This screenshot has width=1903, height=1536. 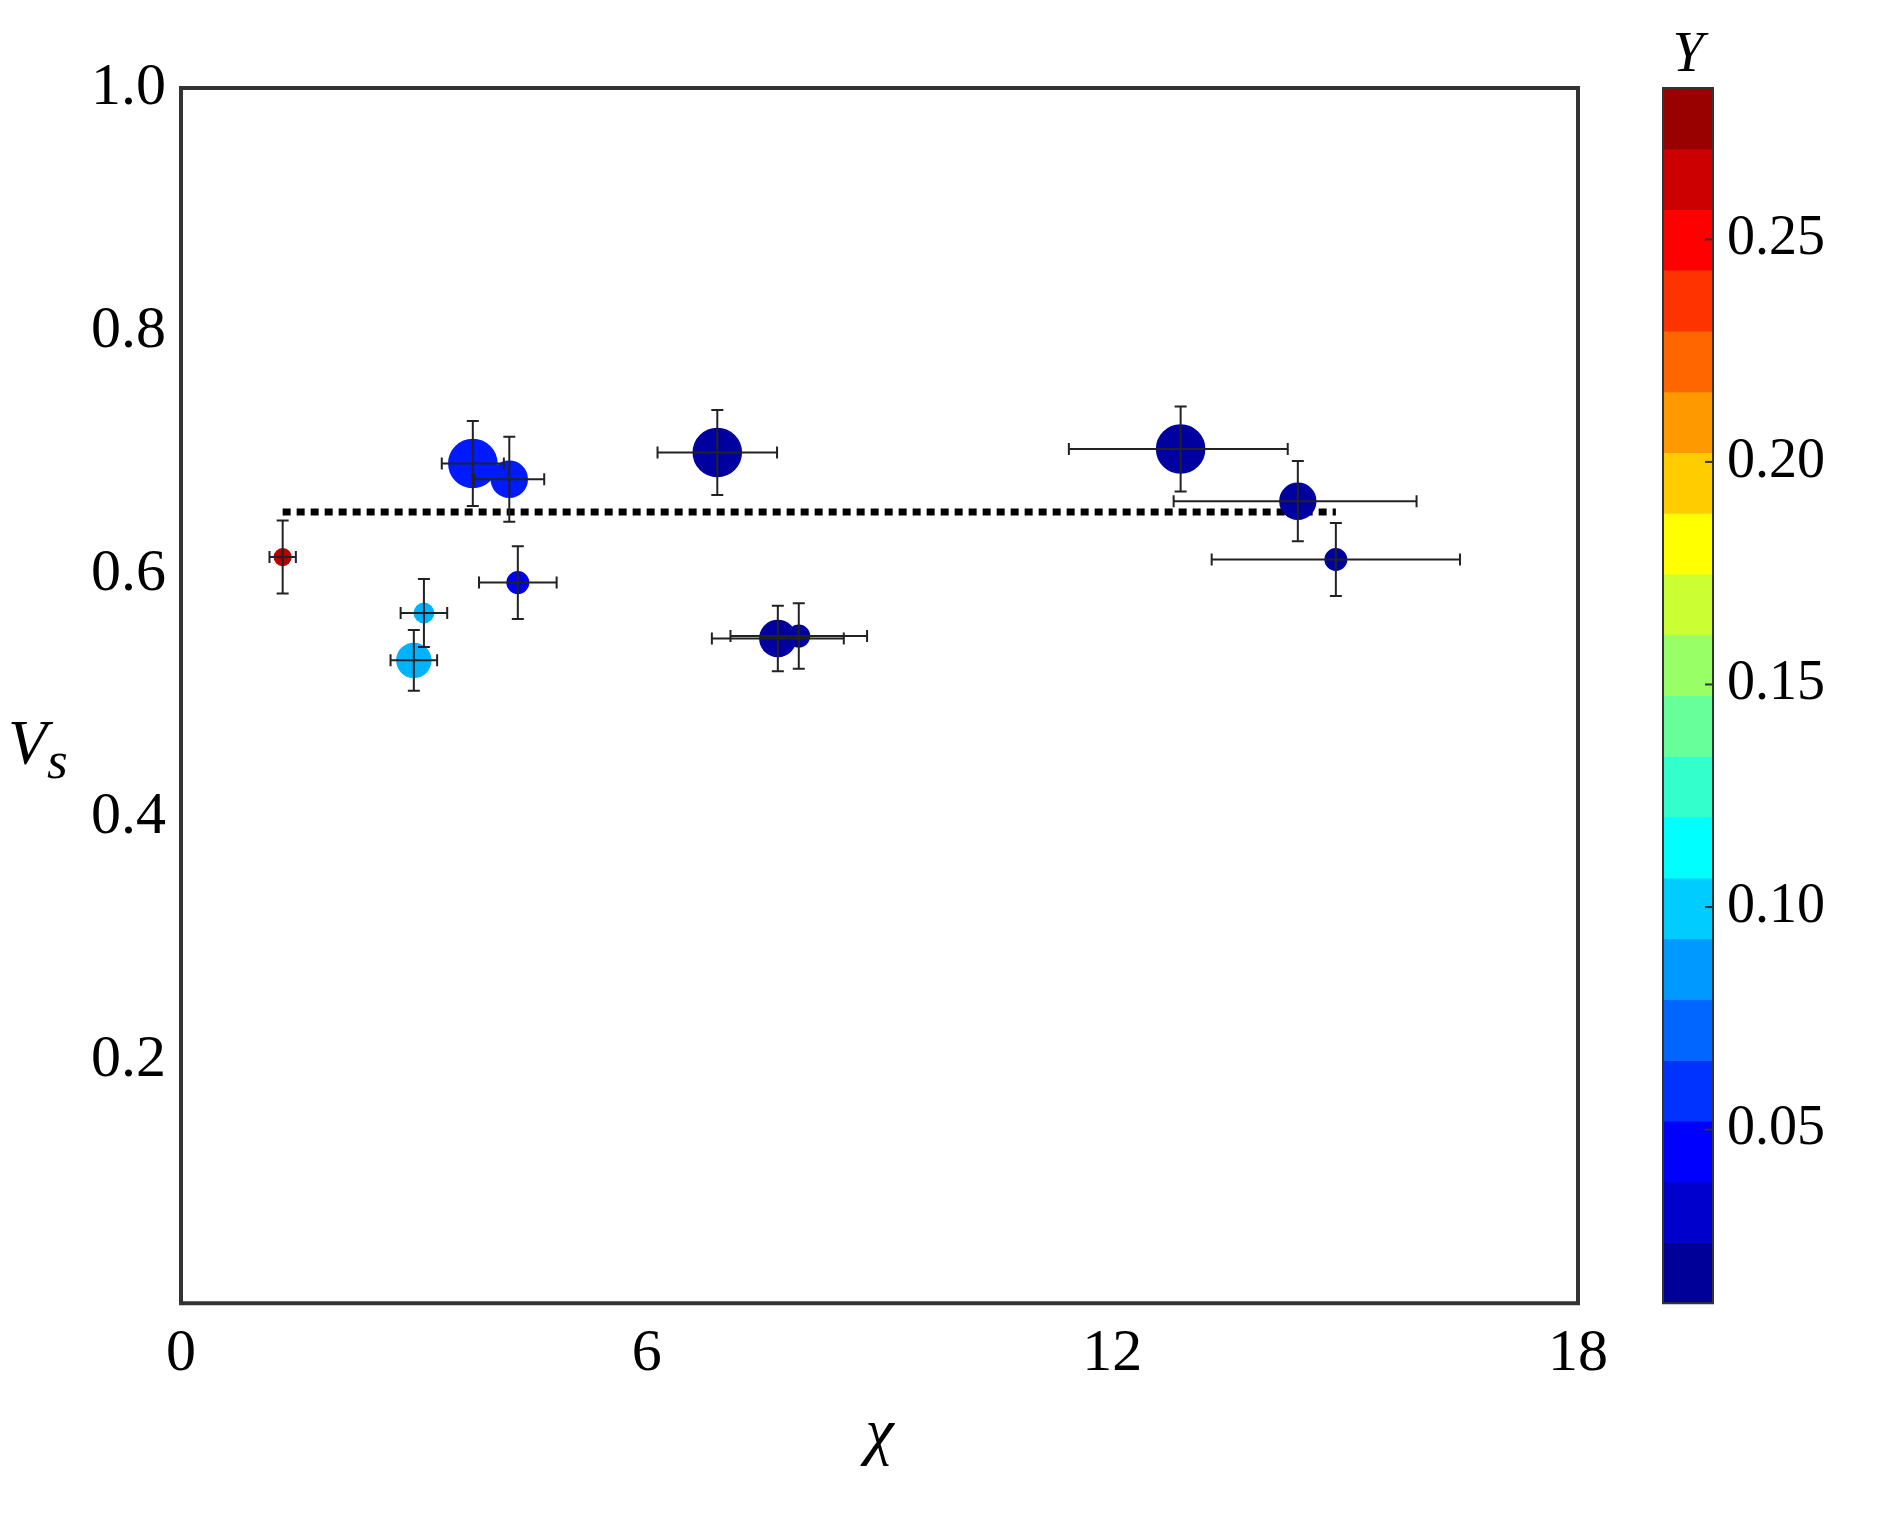 I want to click on color-bar-label: 0.25, so click(x=1776, y=235).